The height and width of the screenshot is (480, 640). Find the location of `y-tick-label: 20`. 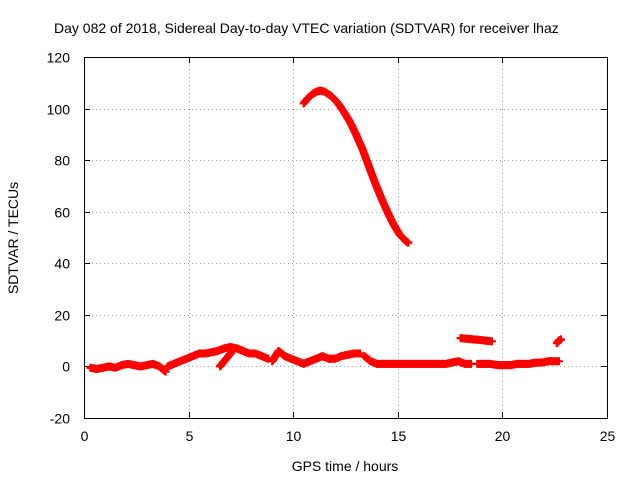

y-tick-label: 20 is located at coordinates (62, 316).